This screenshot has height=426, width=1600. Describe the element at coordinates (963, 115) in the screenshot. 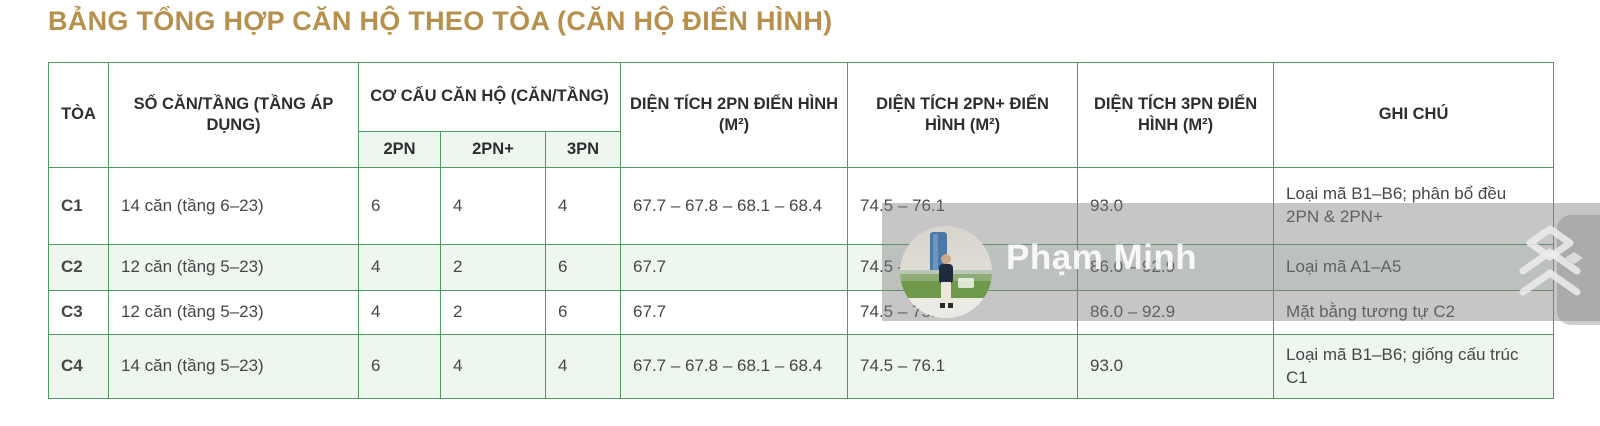

I see `header-area-2pn-plus: DIỆN TÍCH 2PN+ ĐIỂN HÌNH (M²)` at that location.